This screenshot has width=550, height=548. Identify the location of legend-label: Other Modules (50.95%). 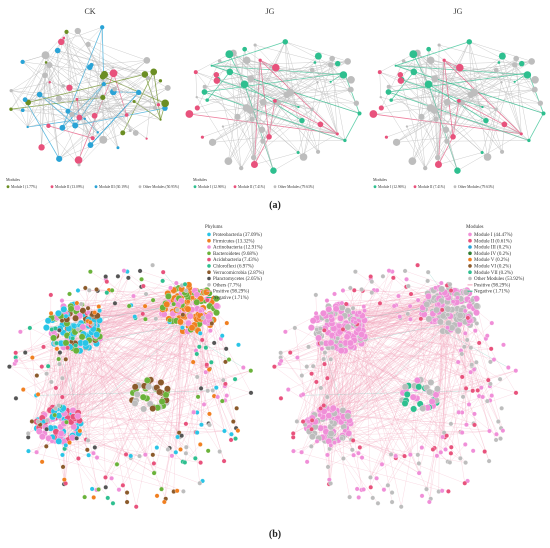
(161, 187).